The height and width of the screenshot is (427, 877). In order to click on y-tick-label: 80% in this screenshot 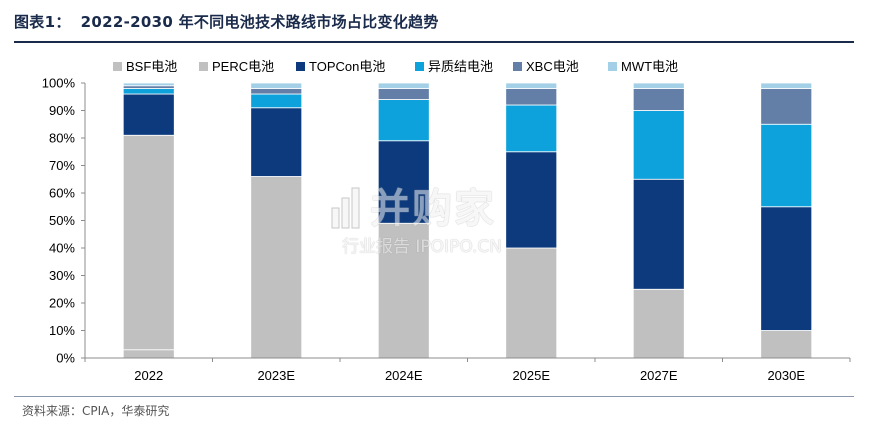, I will do `click(62, 138)`.